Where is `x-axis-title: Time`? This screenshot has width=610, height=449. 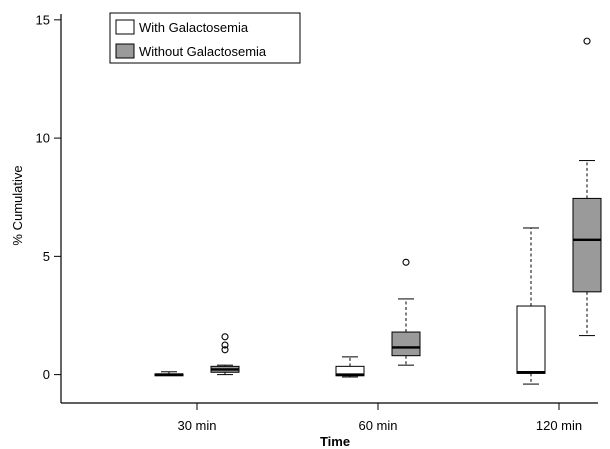 x-axis-title: Time is located at coordinates (335, 441).